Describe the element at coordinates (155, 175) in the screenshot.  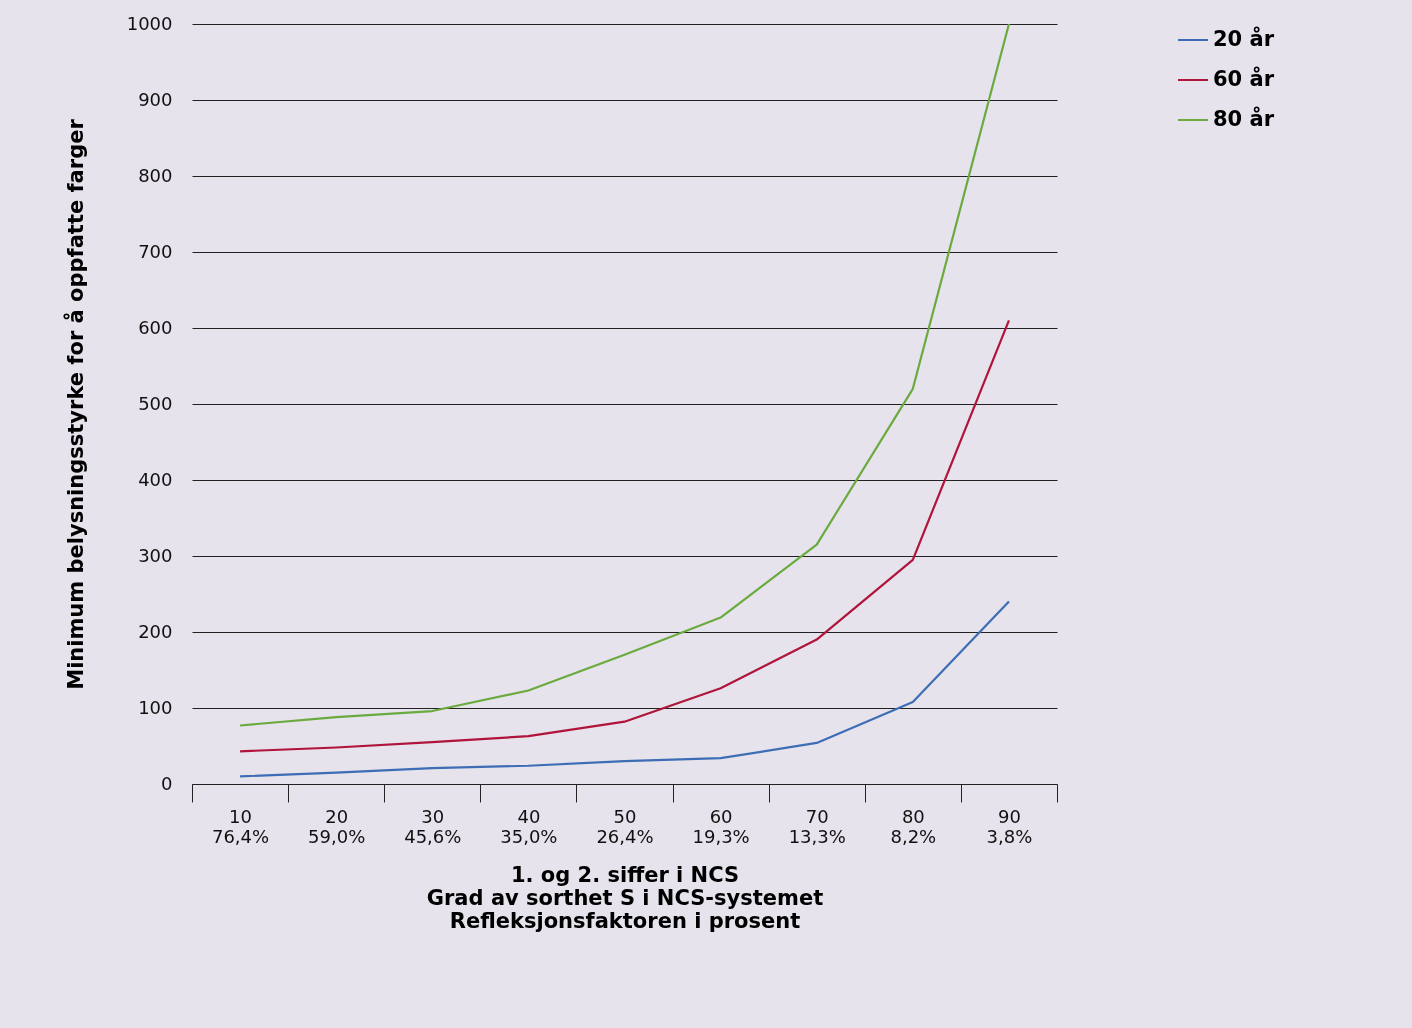
I see `y-tick-label: 800` at that location.